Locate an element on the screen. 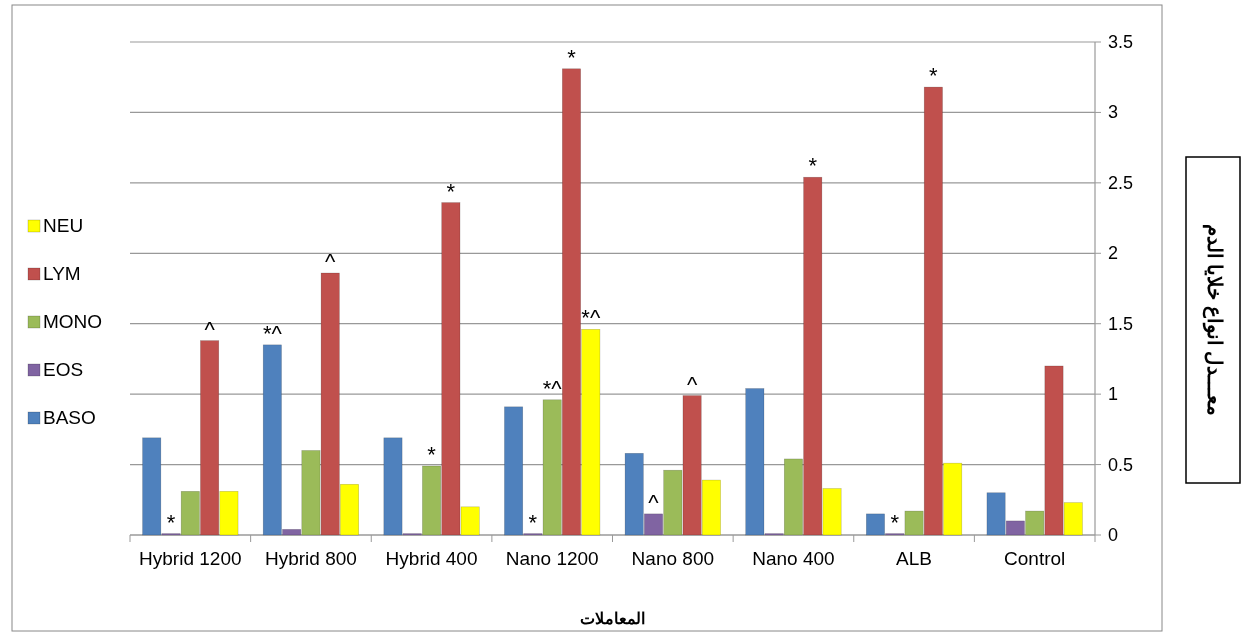 The width and height of the screenshot is (1243, 637). y-tick-label: 0.5 is located at coordinates (1121, 464).